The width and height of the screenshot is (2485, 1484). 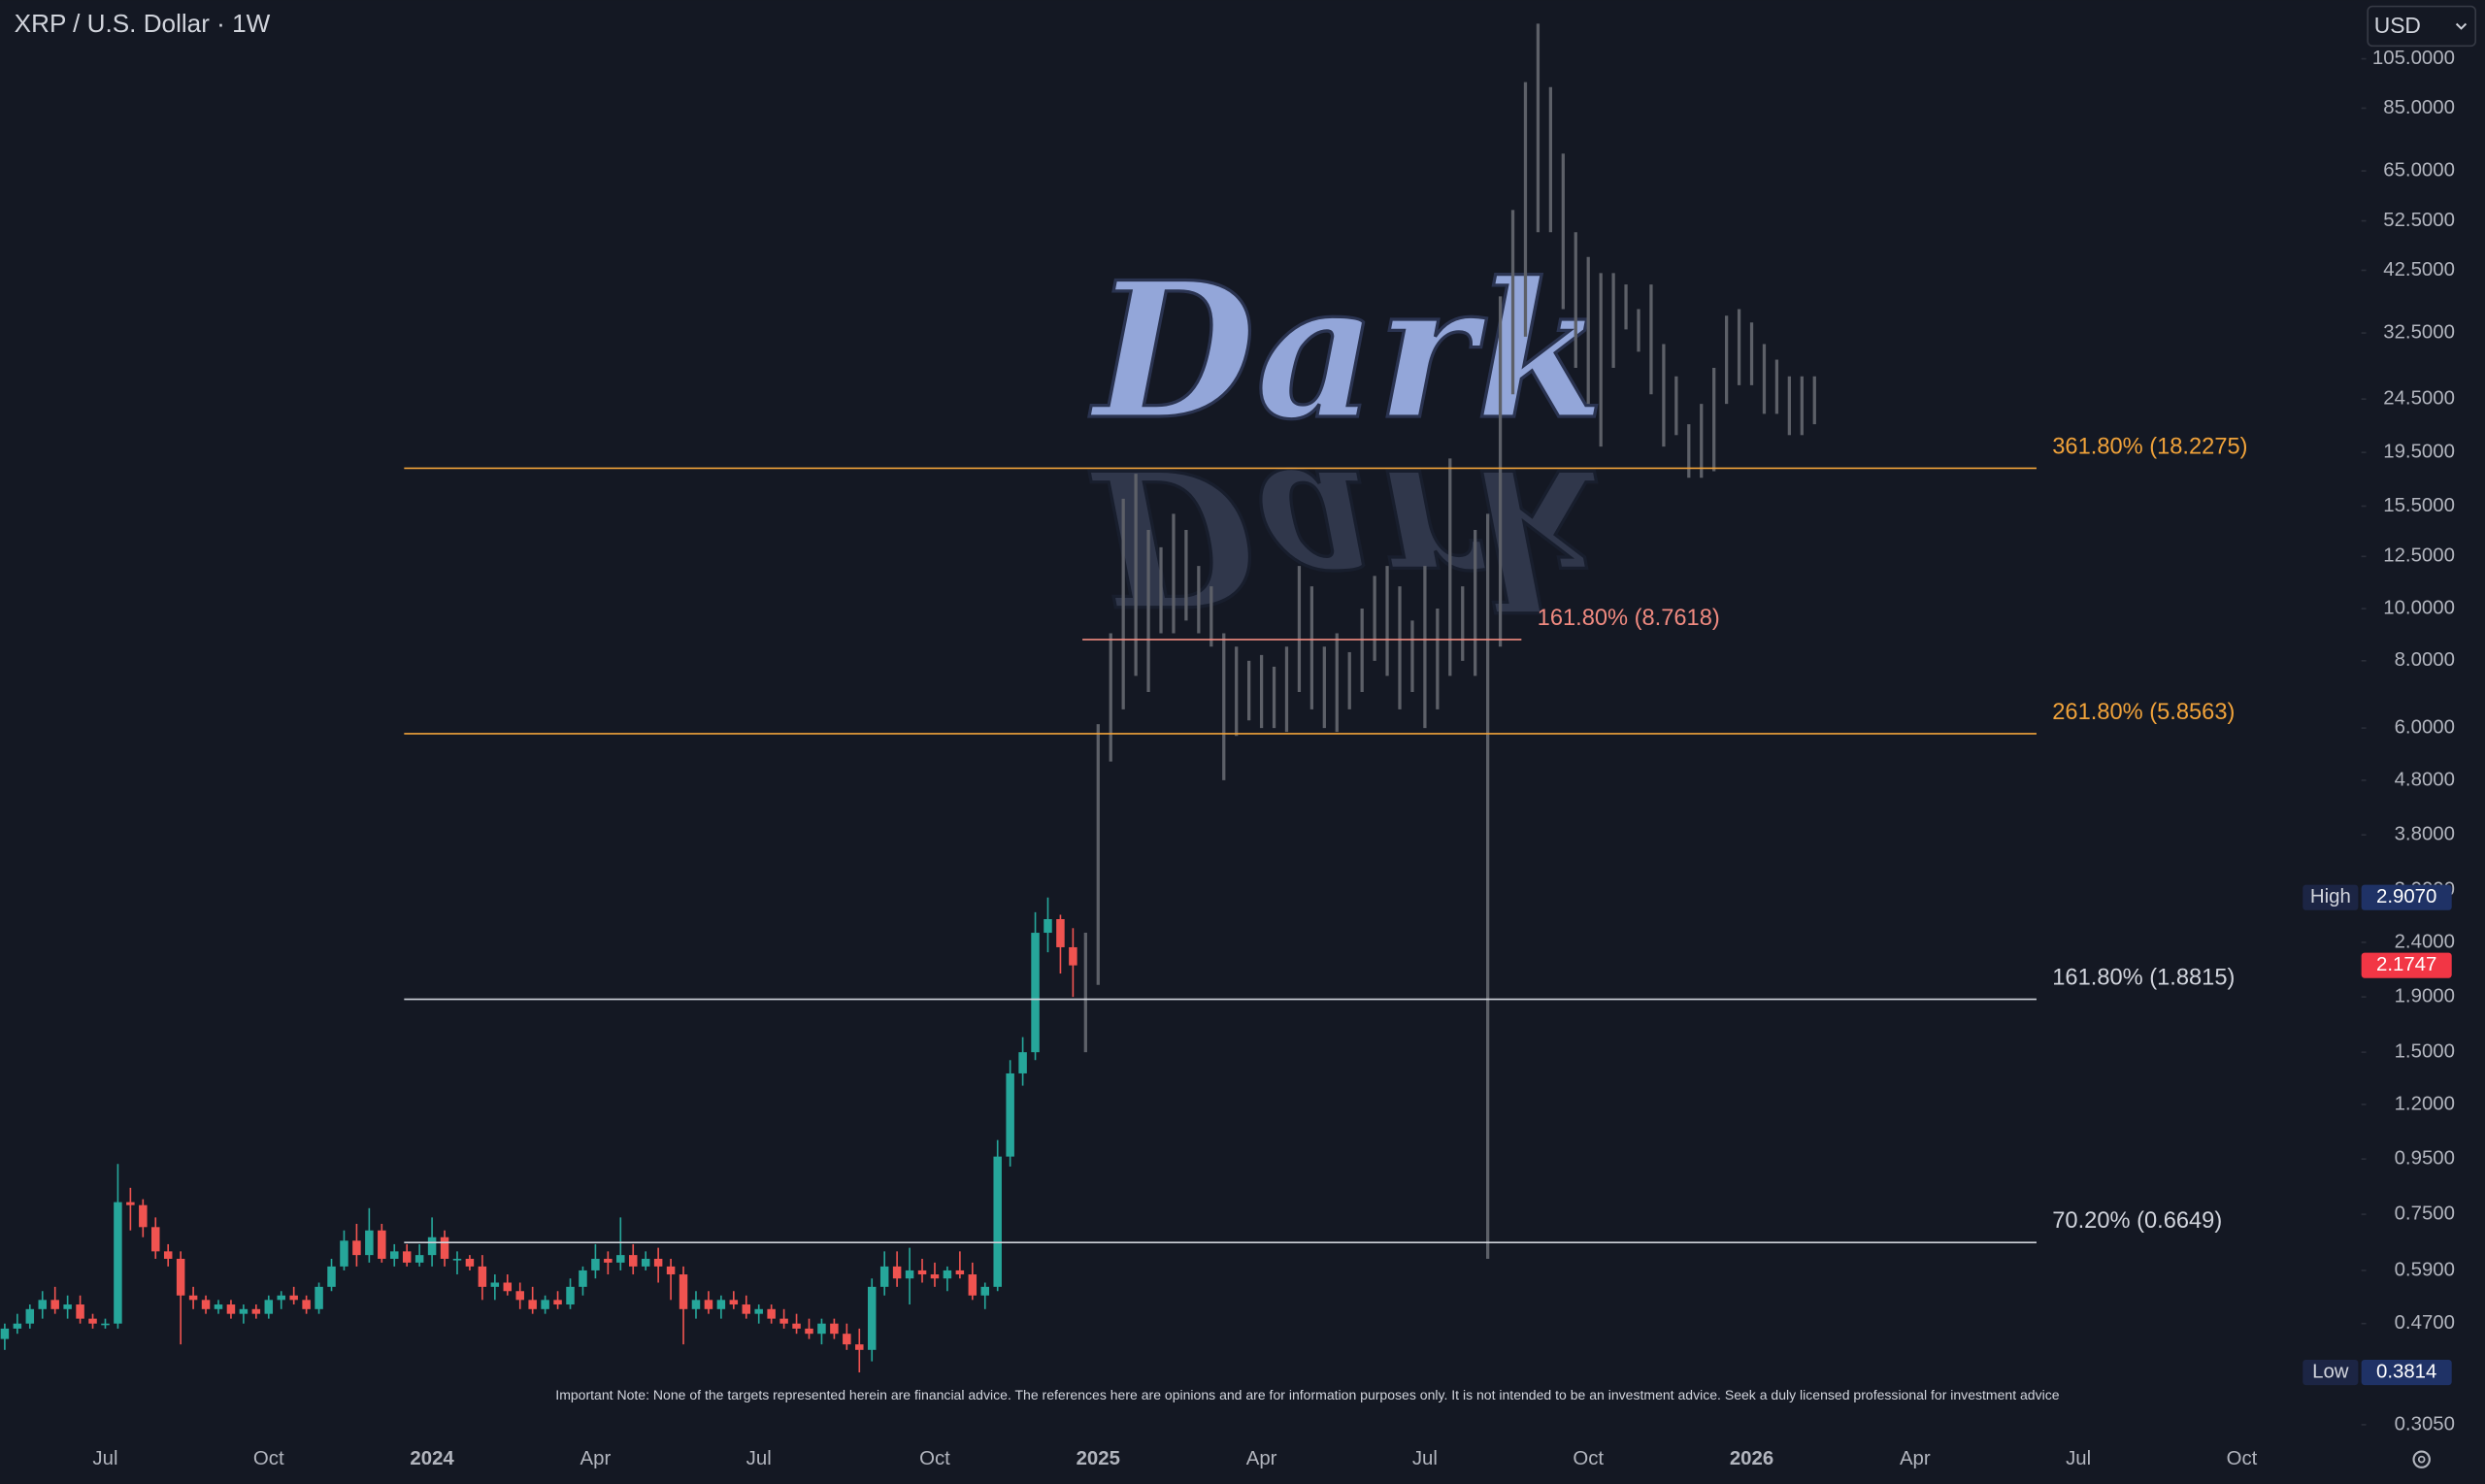 I want to click on last-price: 2.1747, so click(x=2406, y=964).